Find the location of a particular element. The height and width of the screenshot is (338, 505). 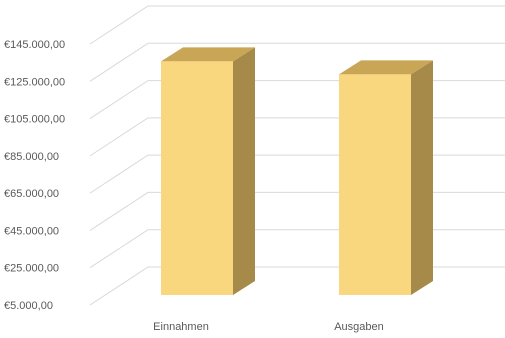

y-tick-label: €65.000,00 is located at coordinates (31, 194).